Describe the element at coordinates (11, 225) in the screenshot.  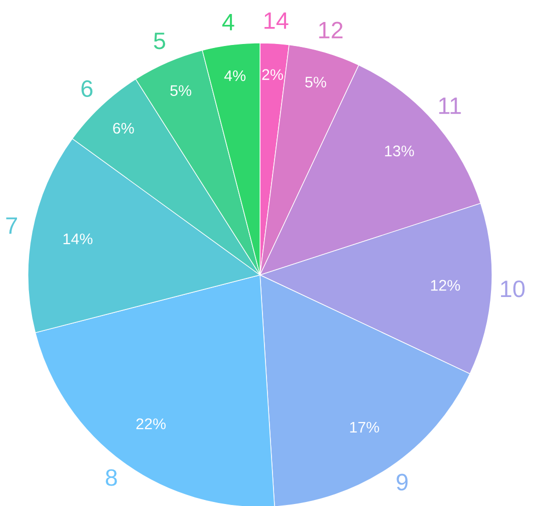
I see `slice-label: 7` at that location.